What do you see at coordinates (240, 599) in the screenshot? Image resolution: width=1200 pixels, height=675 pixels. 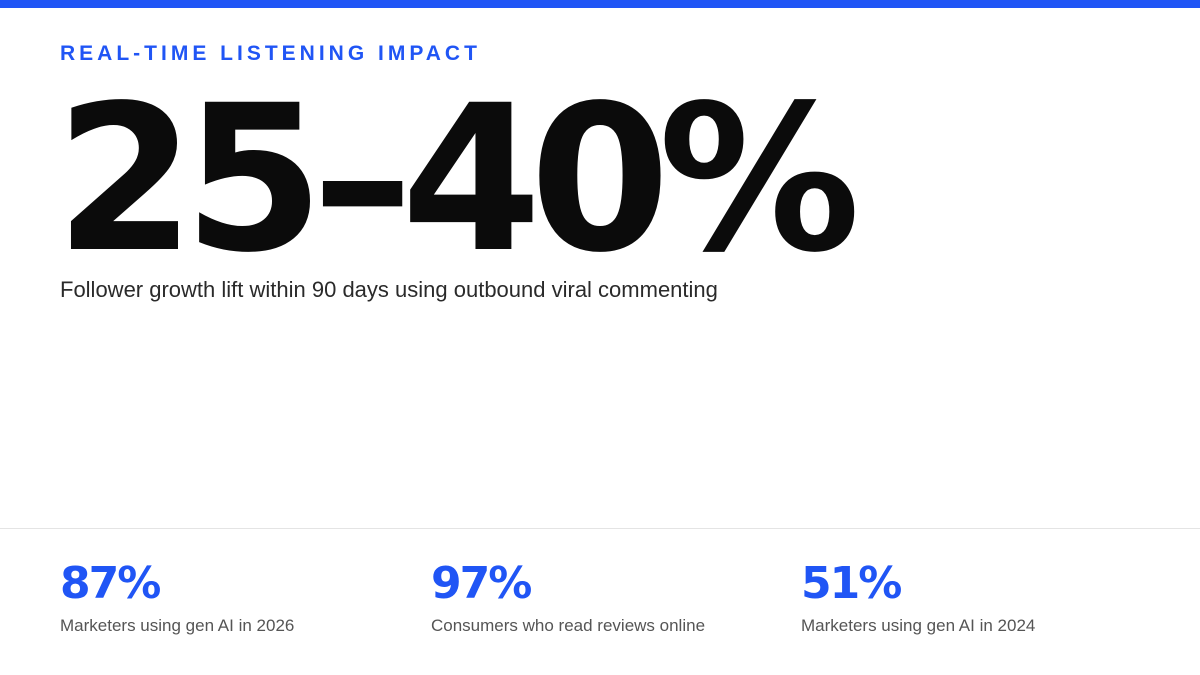 I see `stat-card-gen-ai-2026: 87% Marketers using gen AI in 2026` at bounding box center [240, 599].